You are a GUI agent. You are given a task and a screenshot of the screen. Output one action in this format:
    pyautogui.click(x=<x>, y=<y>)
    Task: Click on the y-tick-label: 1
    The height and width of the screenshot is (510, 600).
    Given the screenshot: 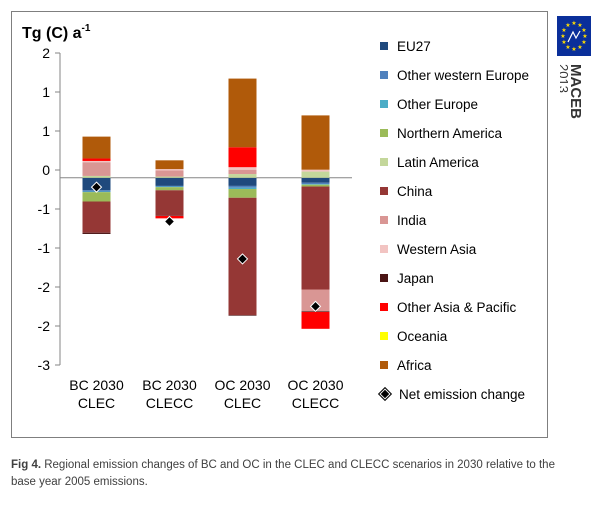 What is the action you would take?
    pyautogui.click(x=46, y=131)
    